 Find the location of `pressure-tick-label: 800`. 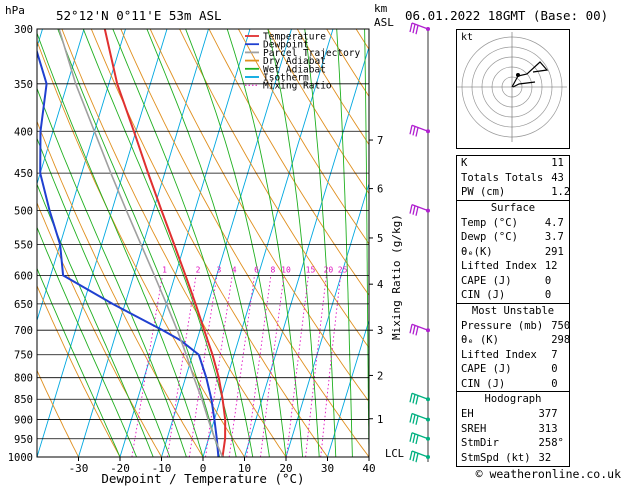

pressure-tick-label: 800 is located at coordinates (23, 379).